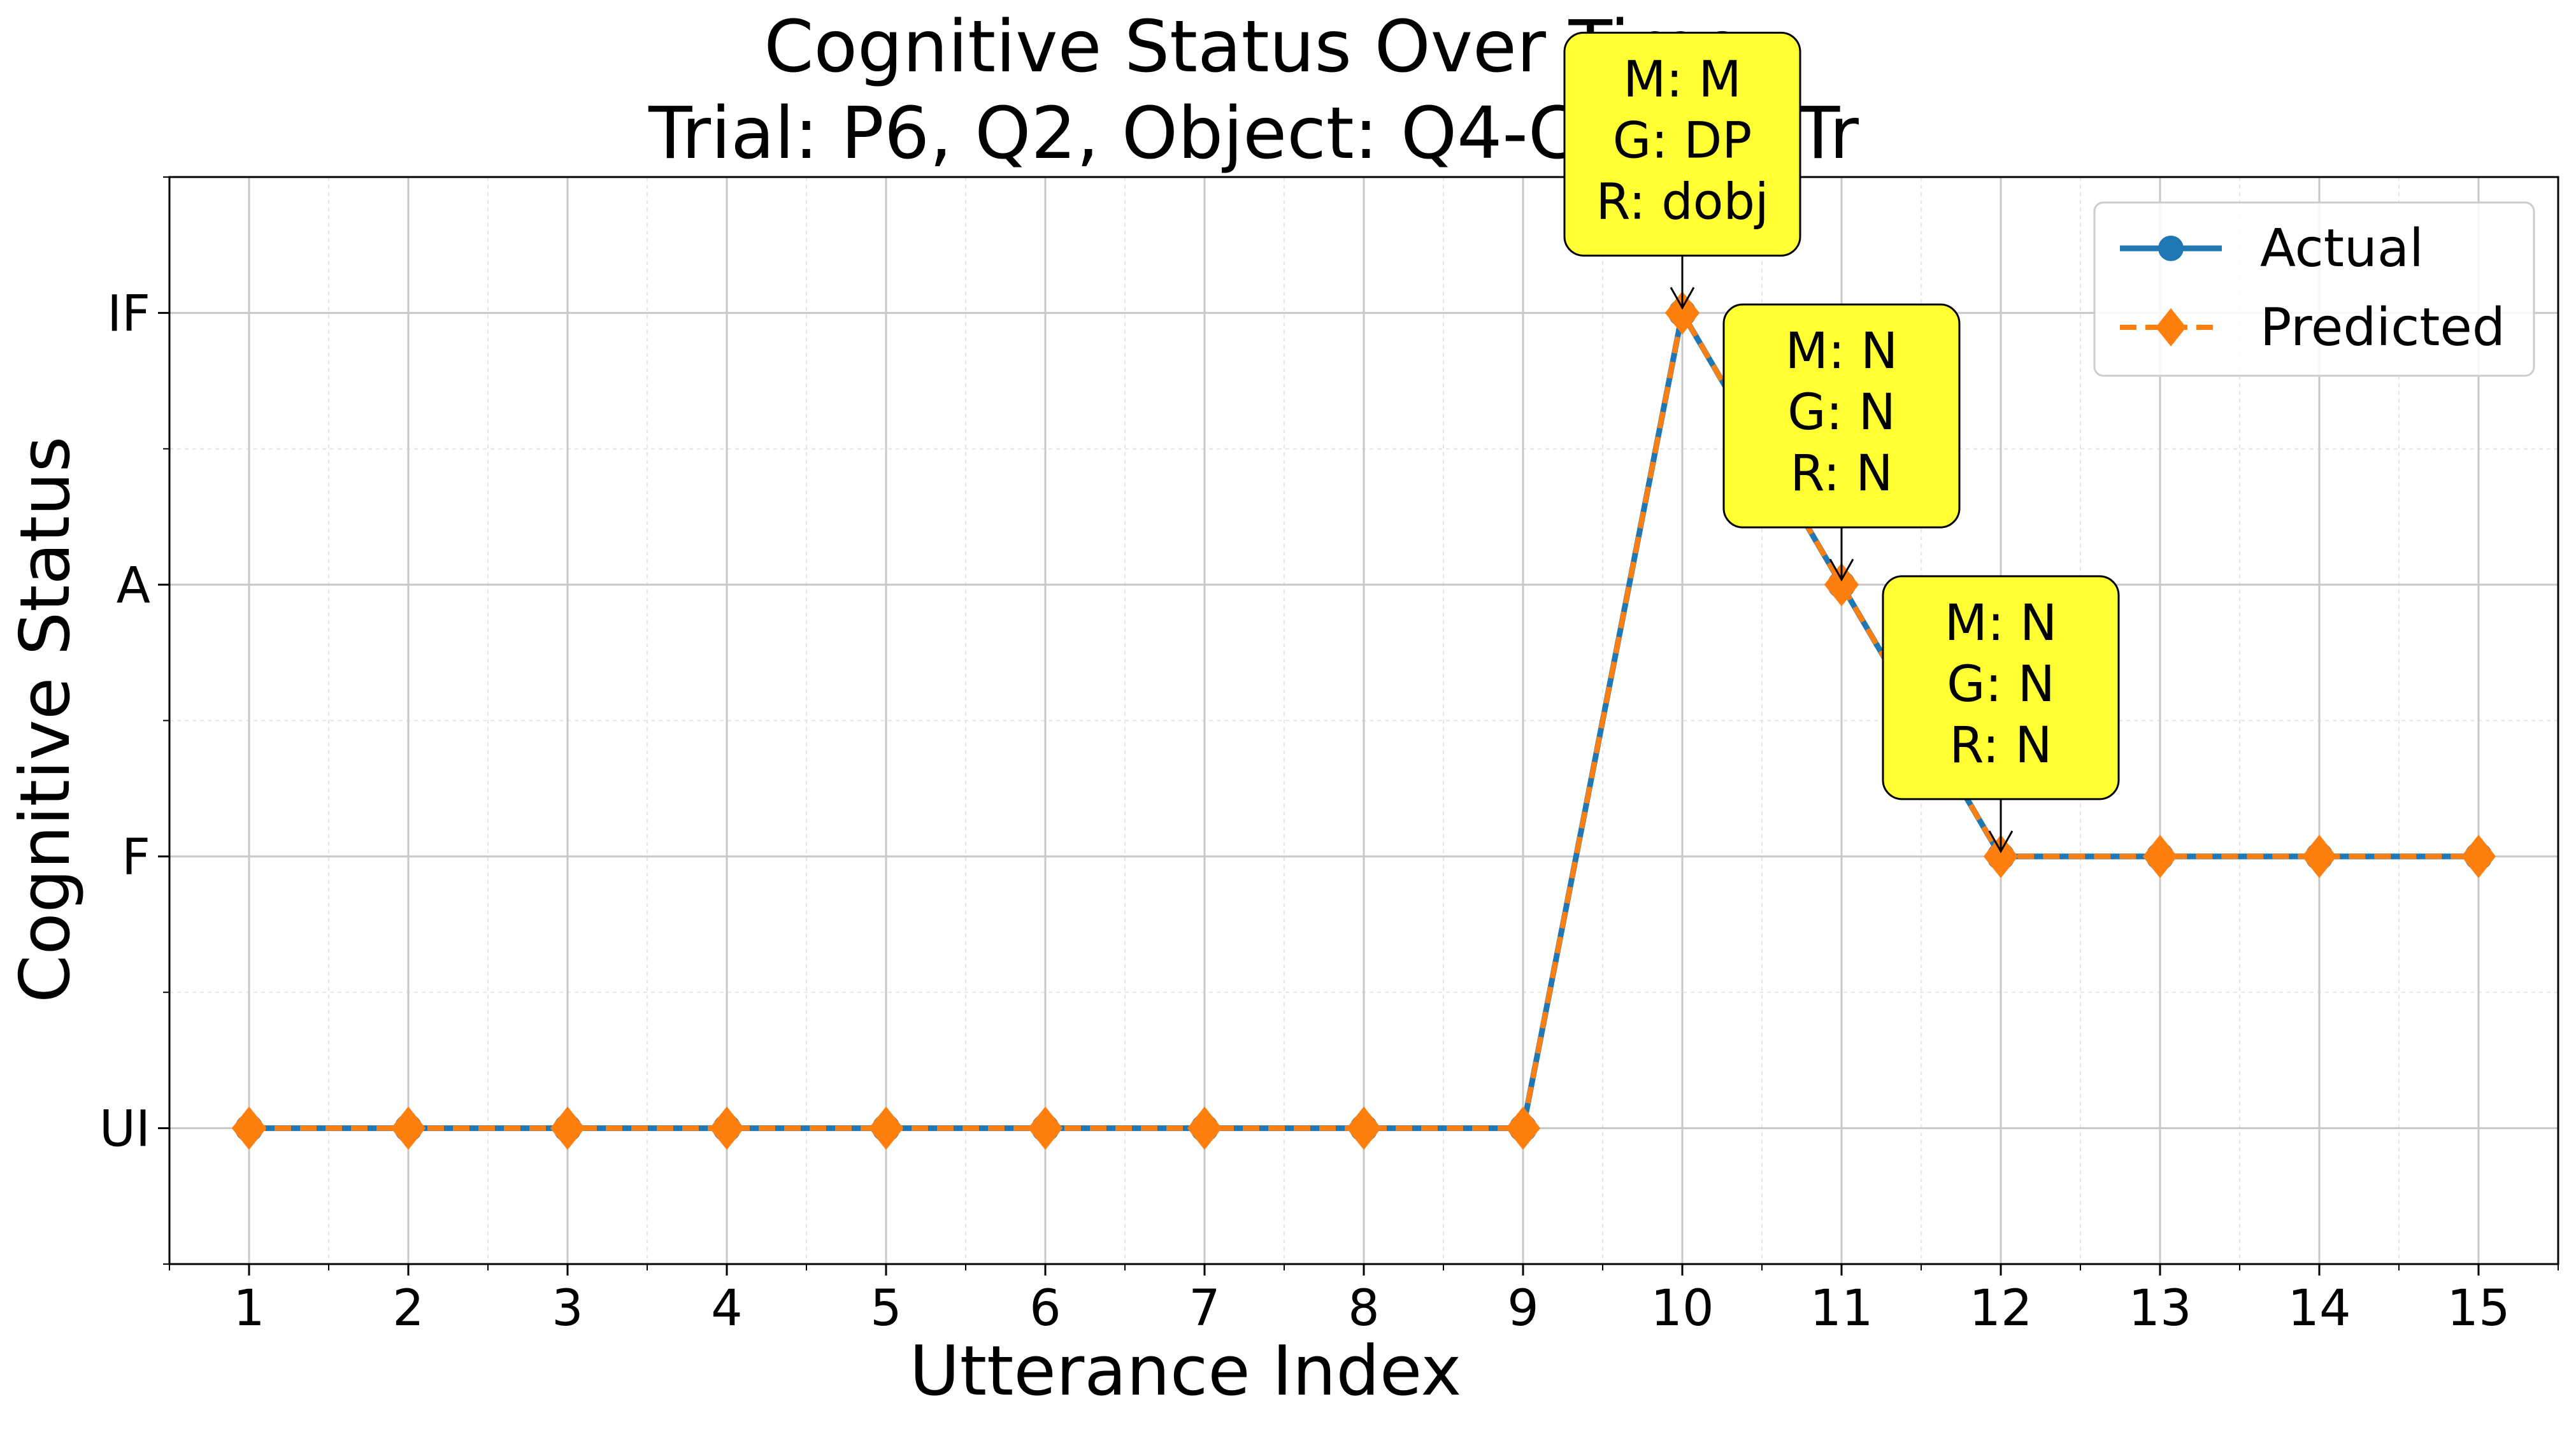  What do you see at coordinates (1683, 140) in the screenshot?
I see `annotation-text-line: G: DP` at bounding box center [1683, 140].